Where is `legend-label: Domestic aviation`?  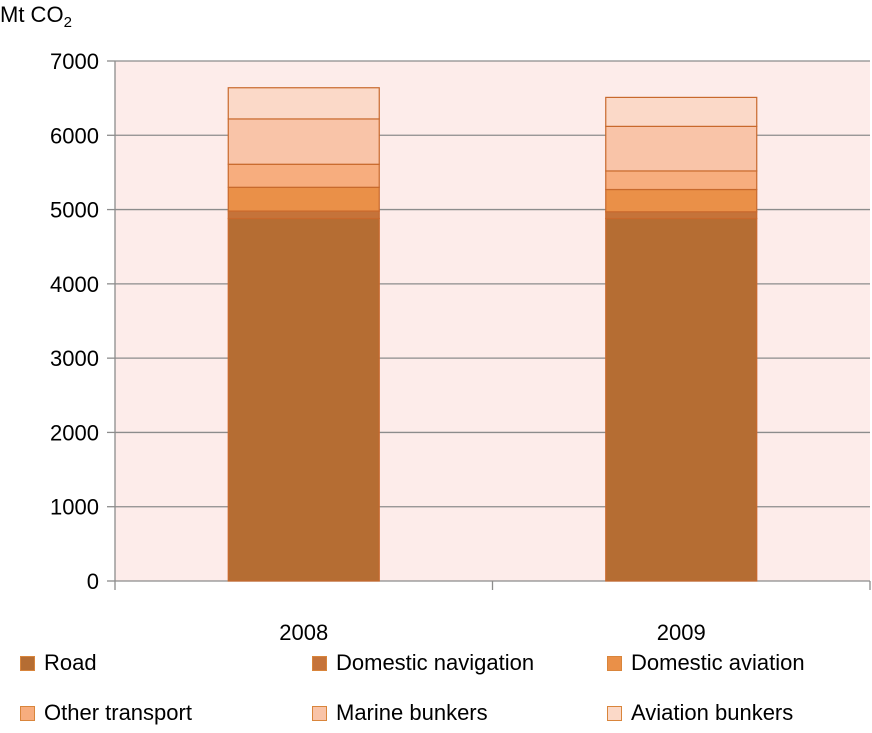 legend-label: Domestic aviation is located at coordinates (718, 662).